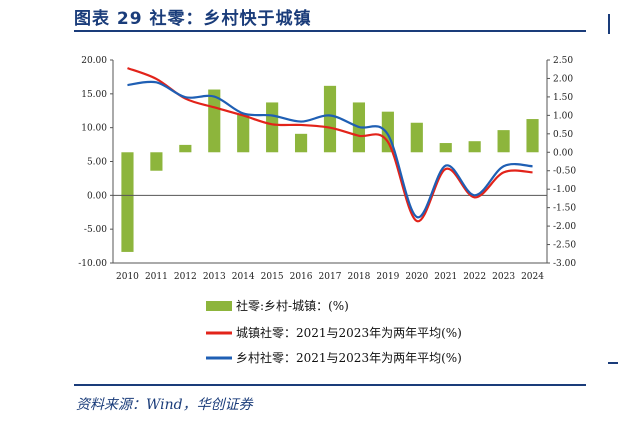 Image resolution: width=620 pixels, height=424 pixels. Describe the element at coordinates (164, 405) in the screenshot. I see `source-note: 资料来源：Wind，华创证券` at that location.